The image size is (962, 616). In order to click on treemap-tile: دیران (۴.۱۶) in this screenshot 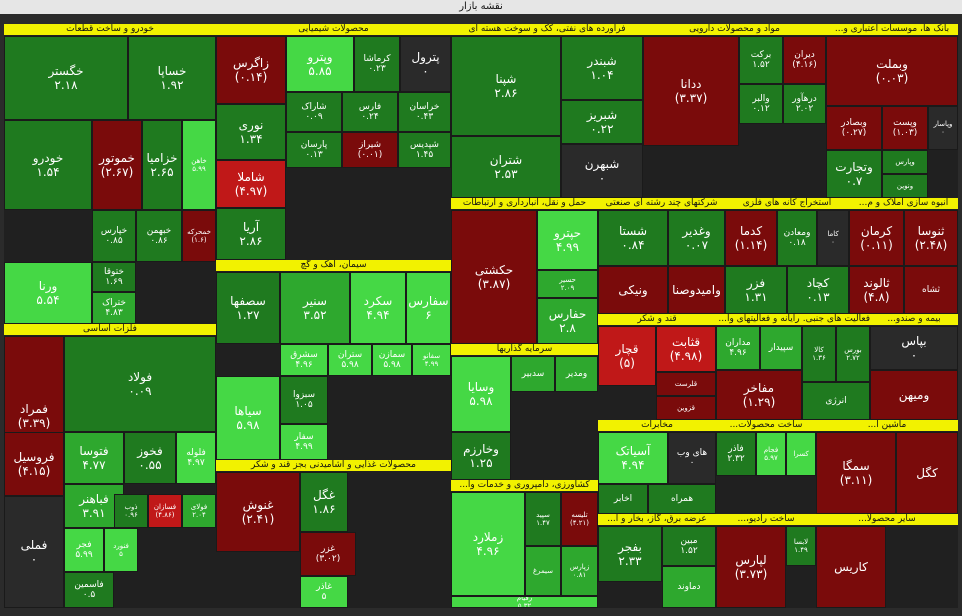, I will do `click(804, 60)`.